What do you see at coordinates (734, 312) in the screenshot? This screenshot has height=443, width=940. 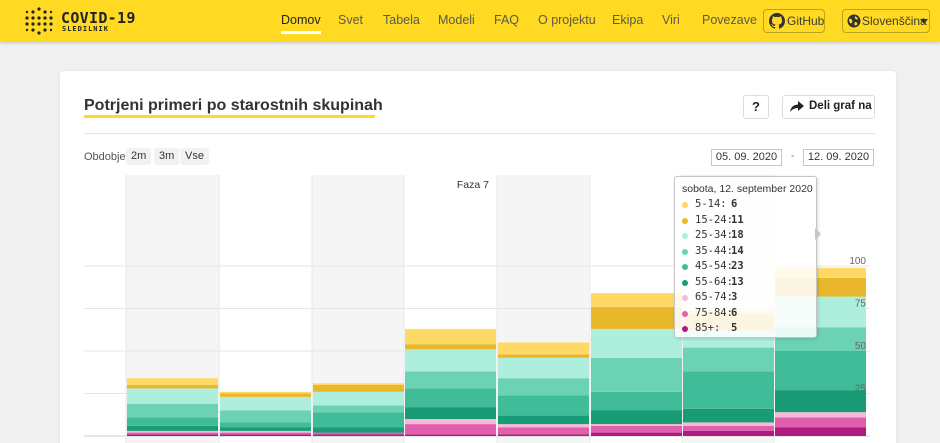 I see `tooltip-row-value: 6` at bounding box center [734, 312].